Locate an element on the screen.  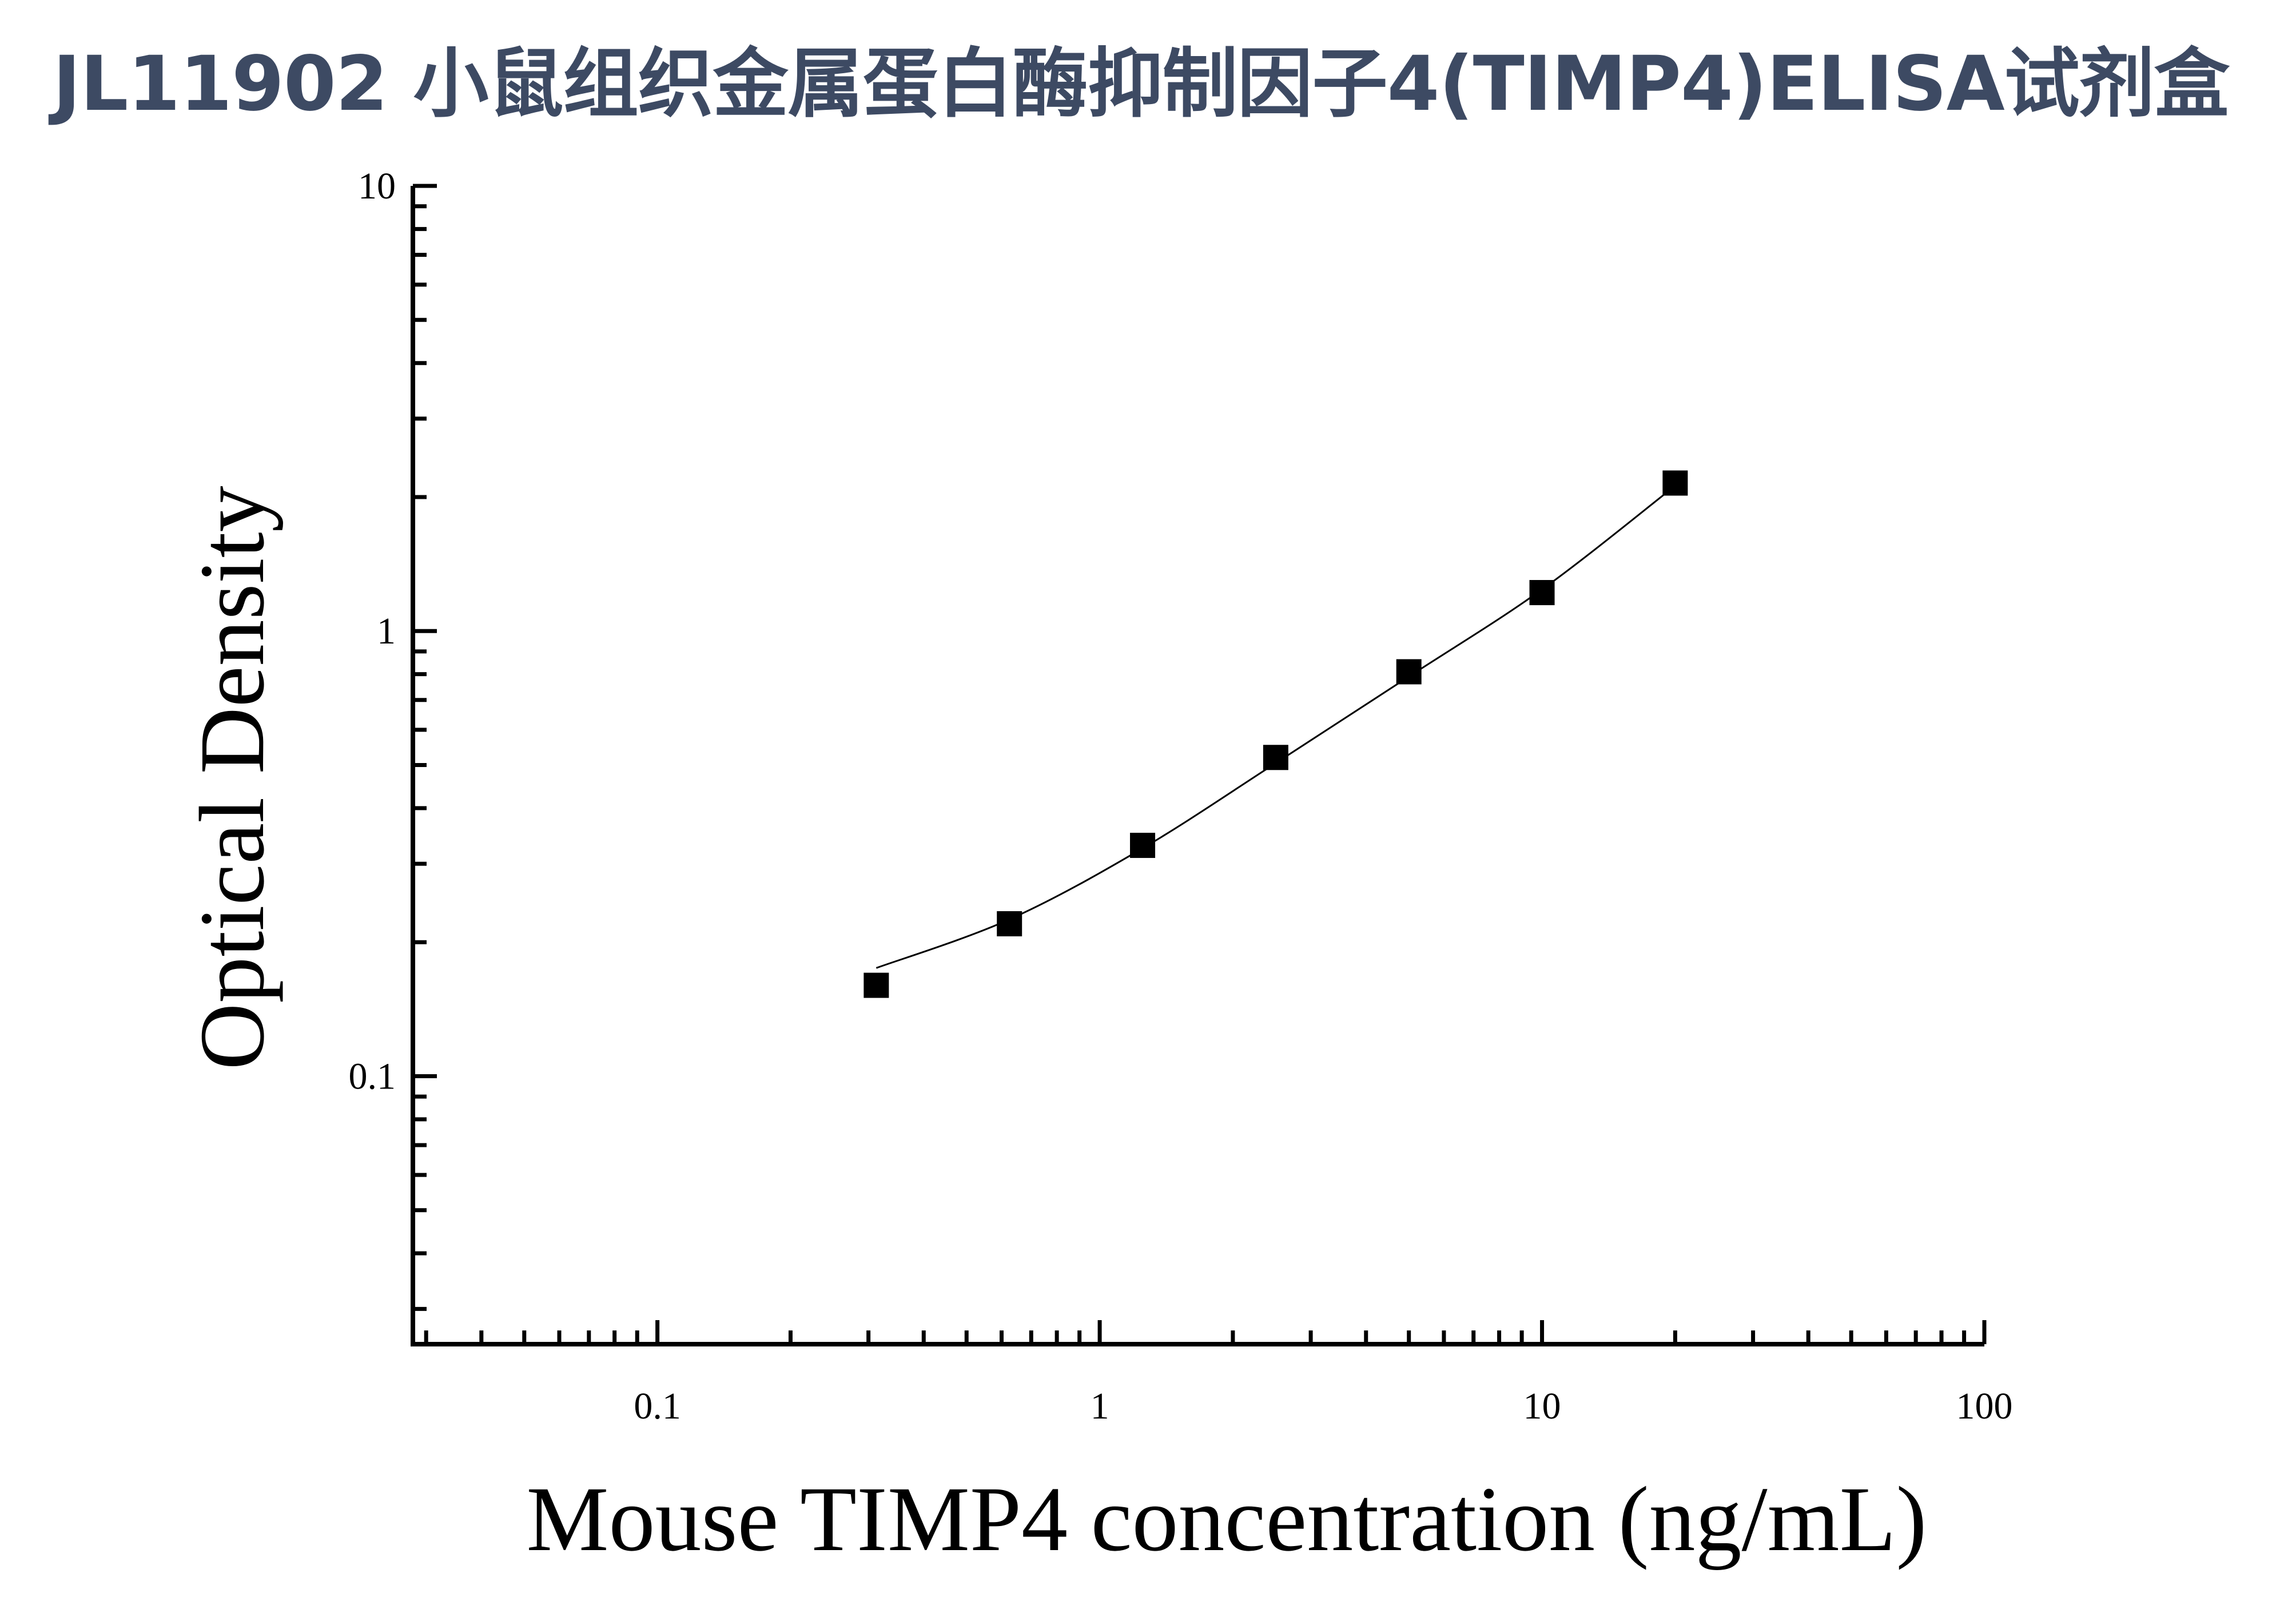
data-points is located at coordinates (1276, 734).